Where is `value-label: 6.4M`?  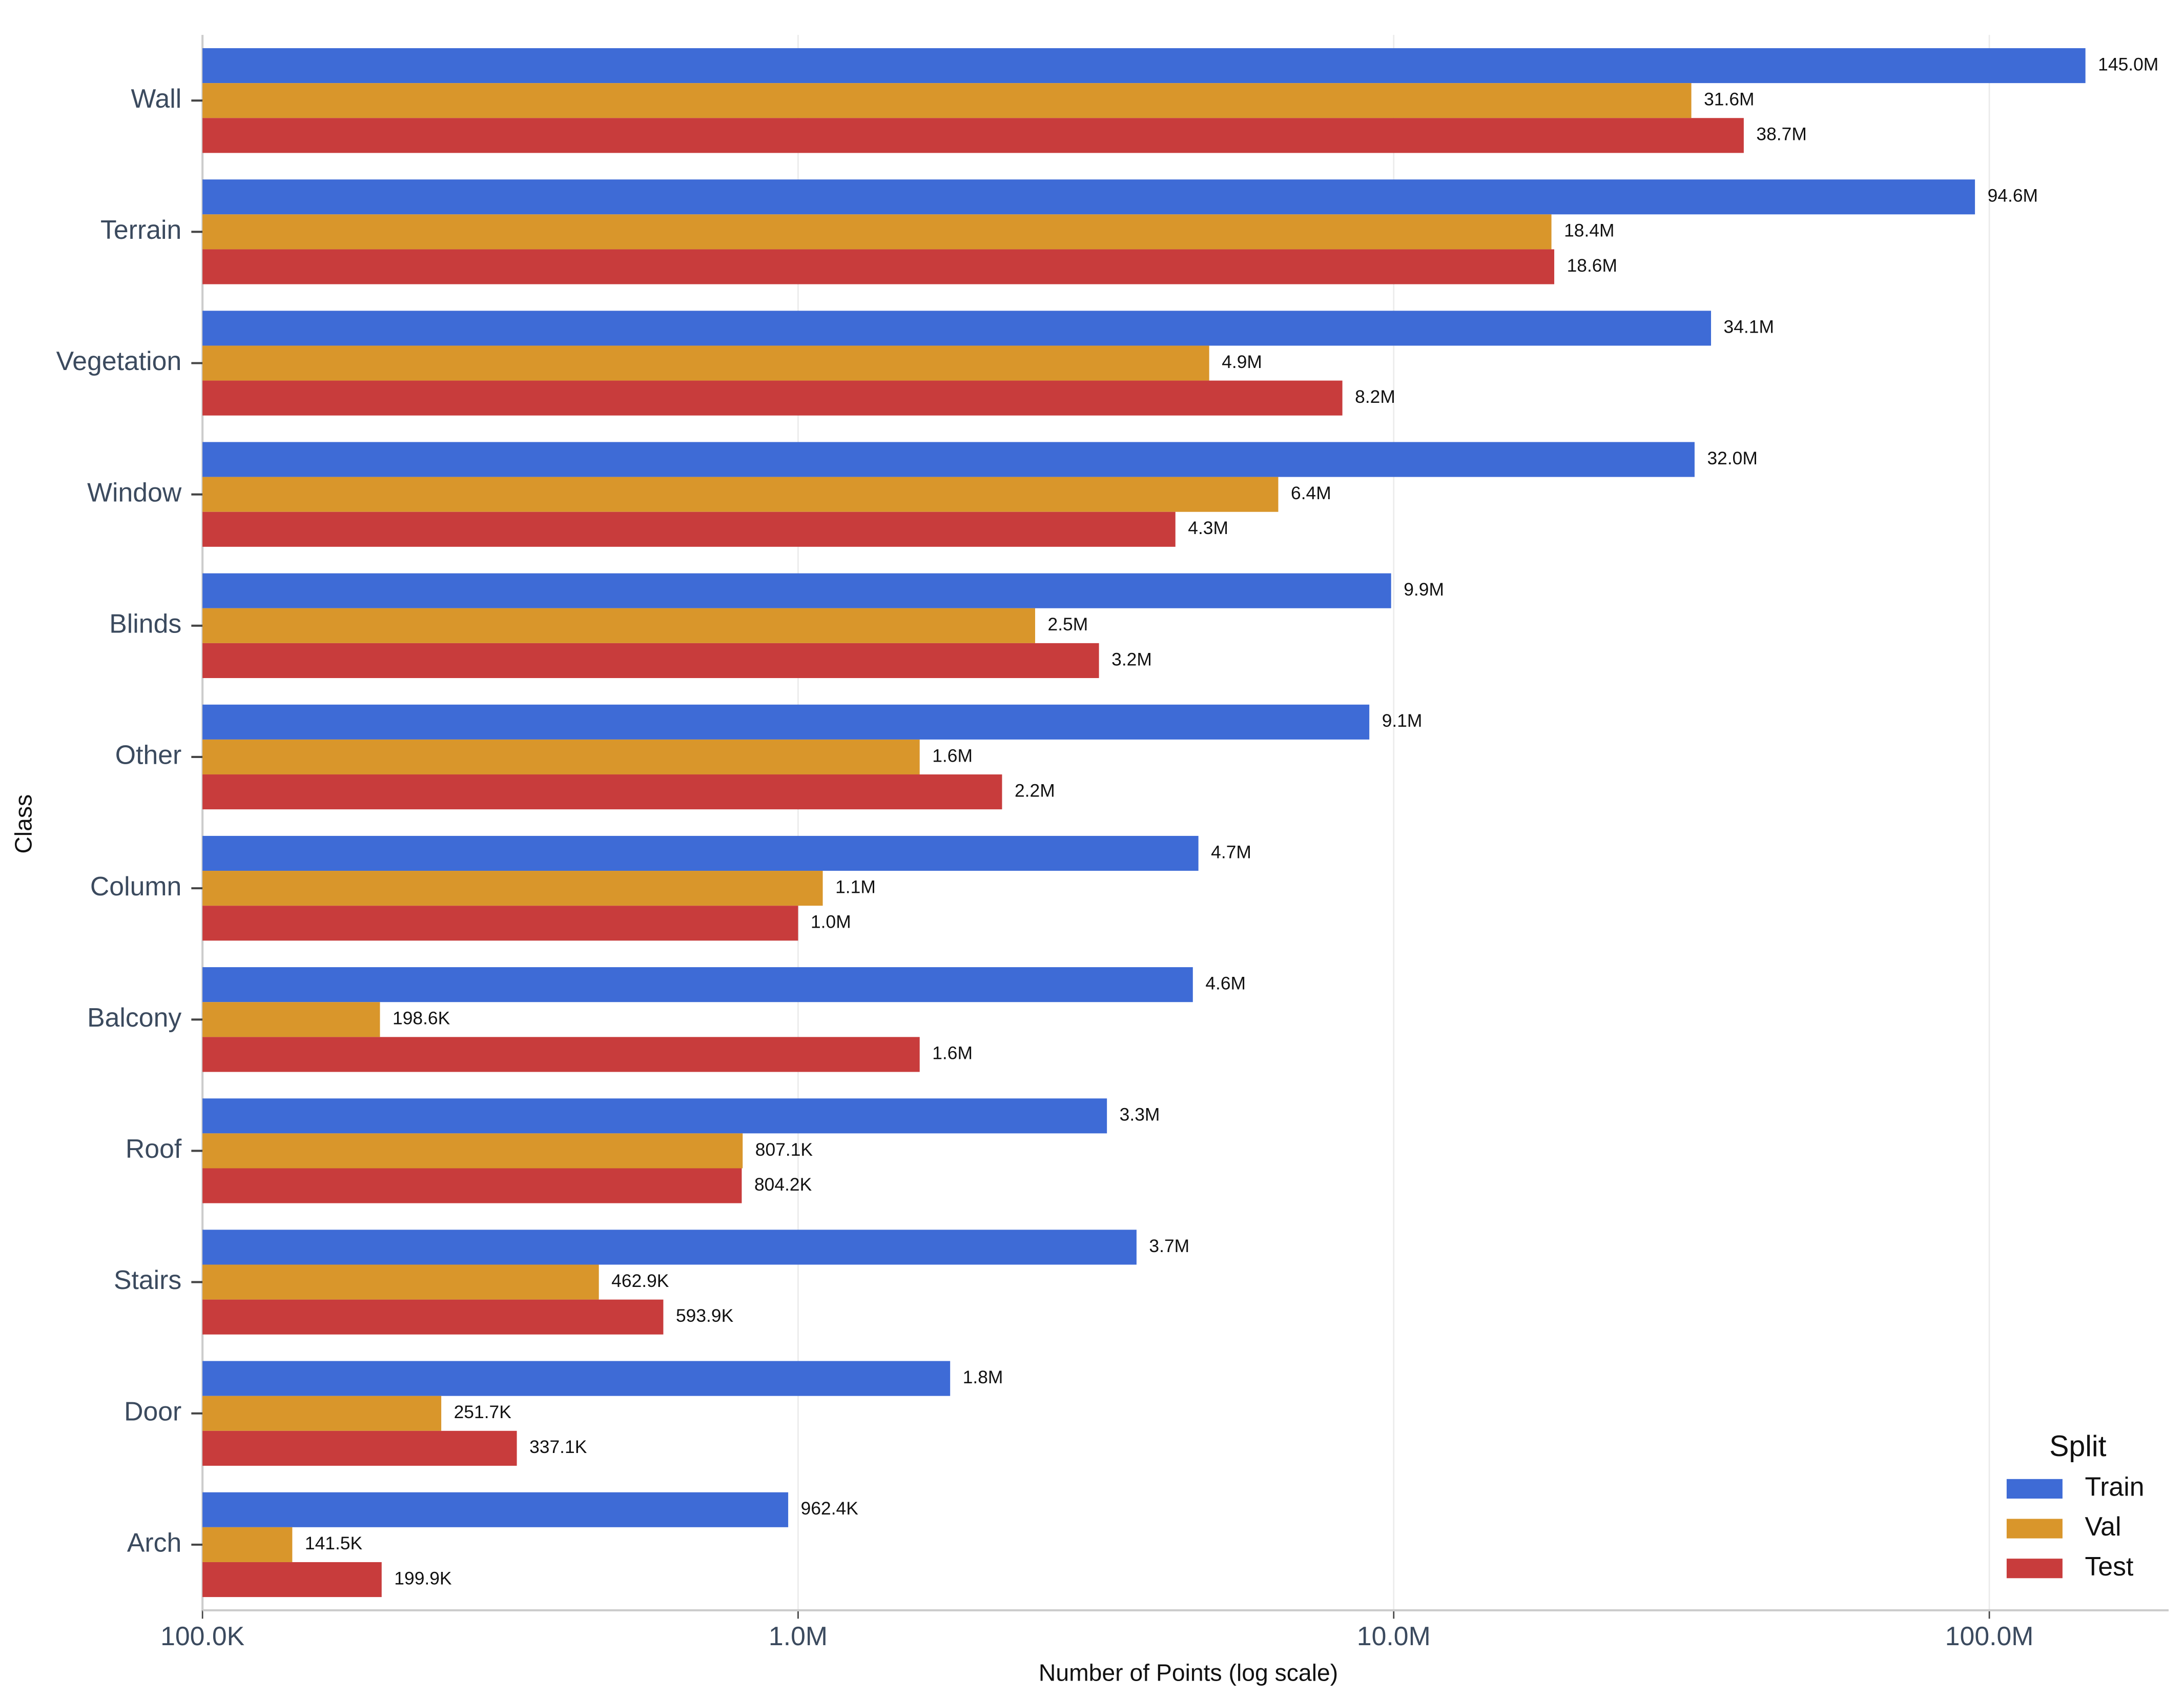 value-label: 6.4M is located at coordinates (1311, 493).